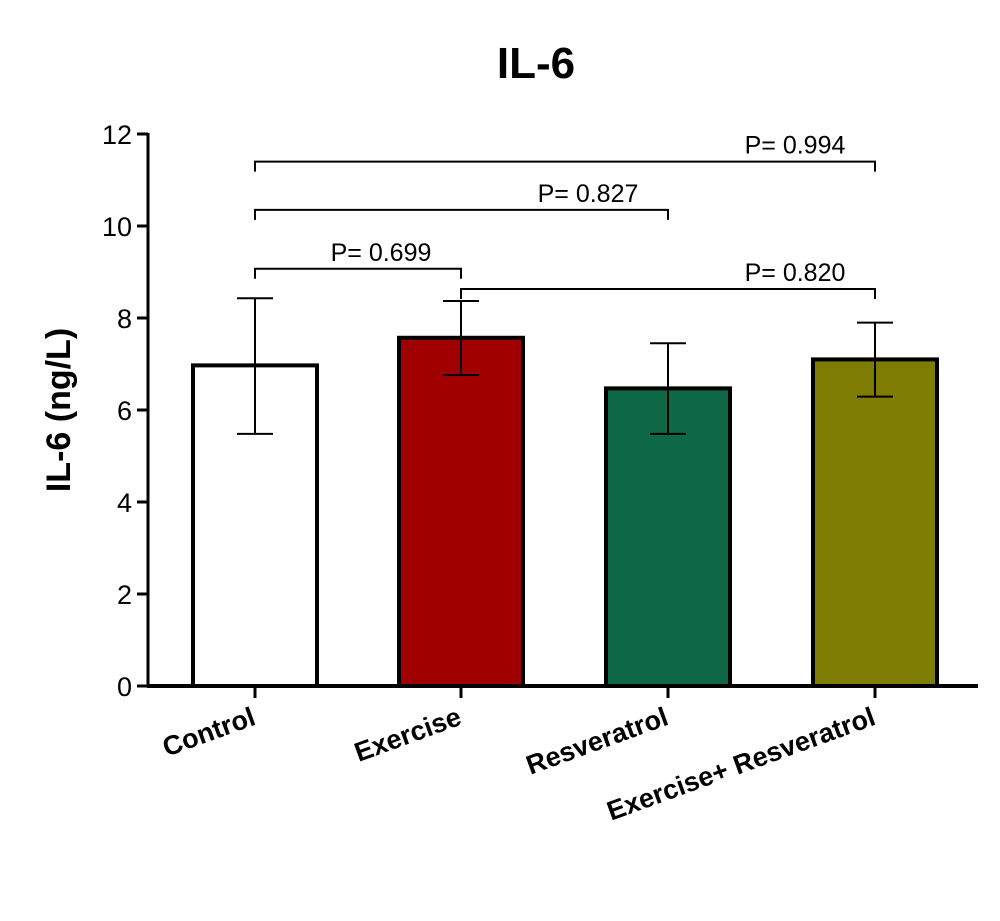 This screenshot has height=921, width=1000. I want to click on x-tick-label: Resveratrol, so click(597, 740).